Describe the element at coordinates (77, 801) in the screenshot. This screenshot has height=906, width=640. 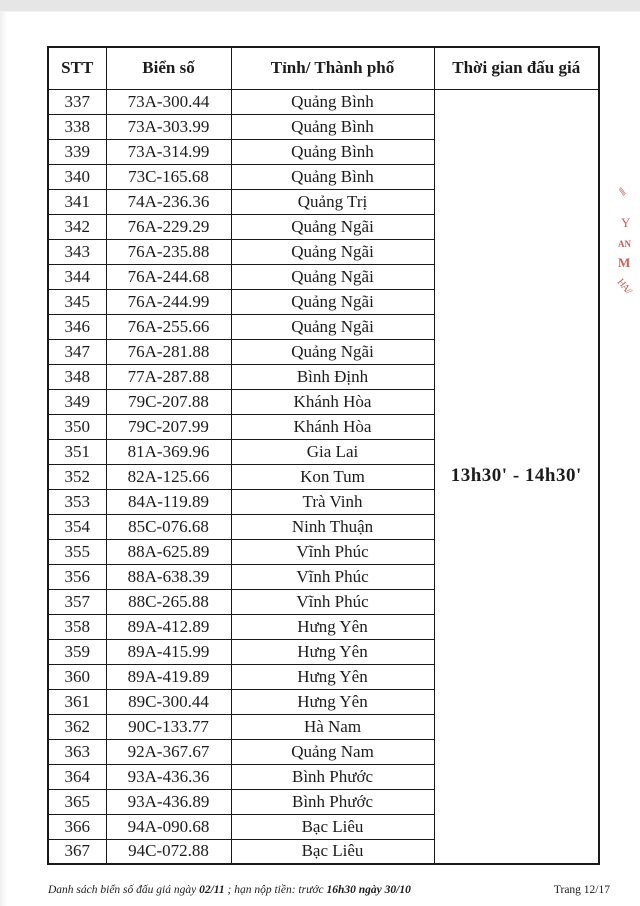
I see `row-number-cell: 365` at that location.